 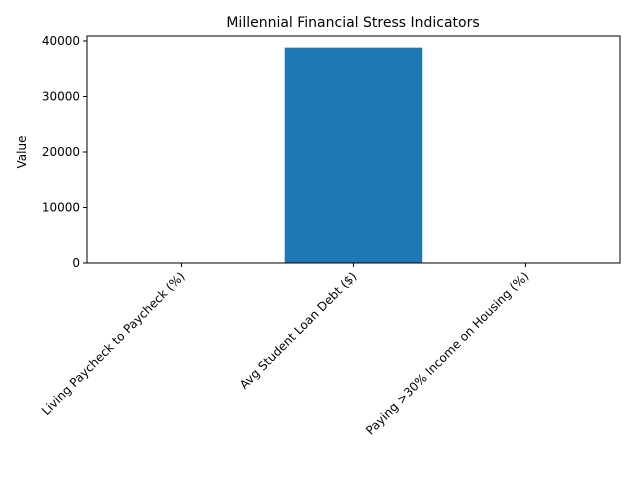 What do you see at coordinates (113, 343) in the screenshot?
I see `x-tick-label: Living Paycheck to Paycheck (%)` at bounding box center [113, 343].